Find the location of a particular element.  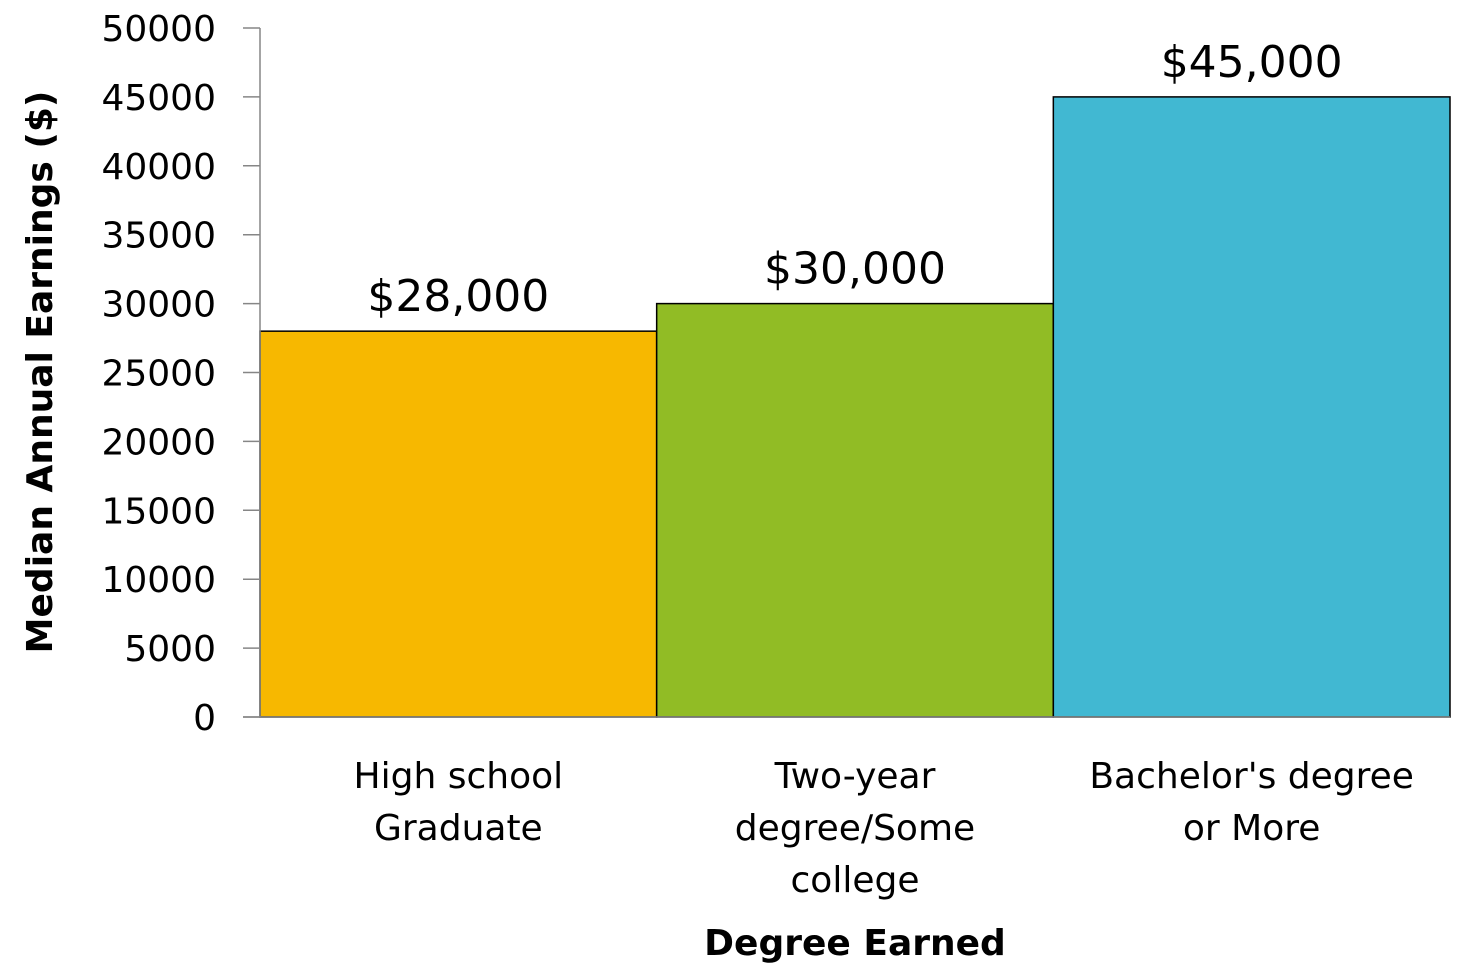

y-tick-label-6: 30000 is located at coordinates (158, 305).